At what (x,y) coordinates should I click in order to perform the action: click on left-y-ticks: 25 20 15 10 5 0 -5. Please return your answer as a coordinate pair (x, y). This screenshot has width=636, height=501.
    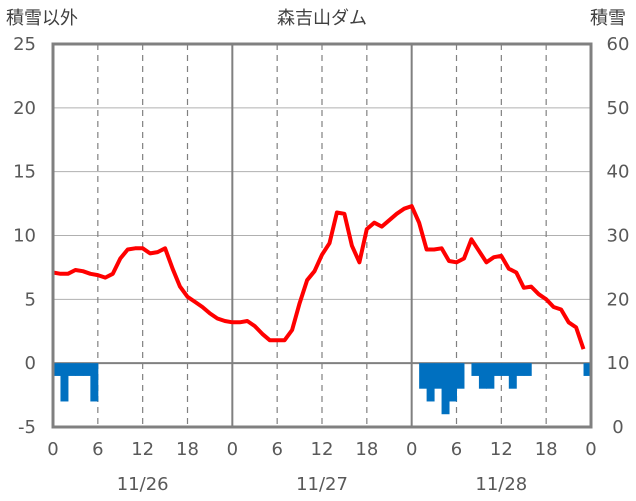
    Looking at the image, I should click on (24, 236).